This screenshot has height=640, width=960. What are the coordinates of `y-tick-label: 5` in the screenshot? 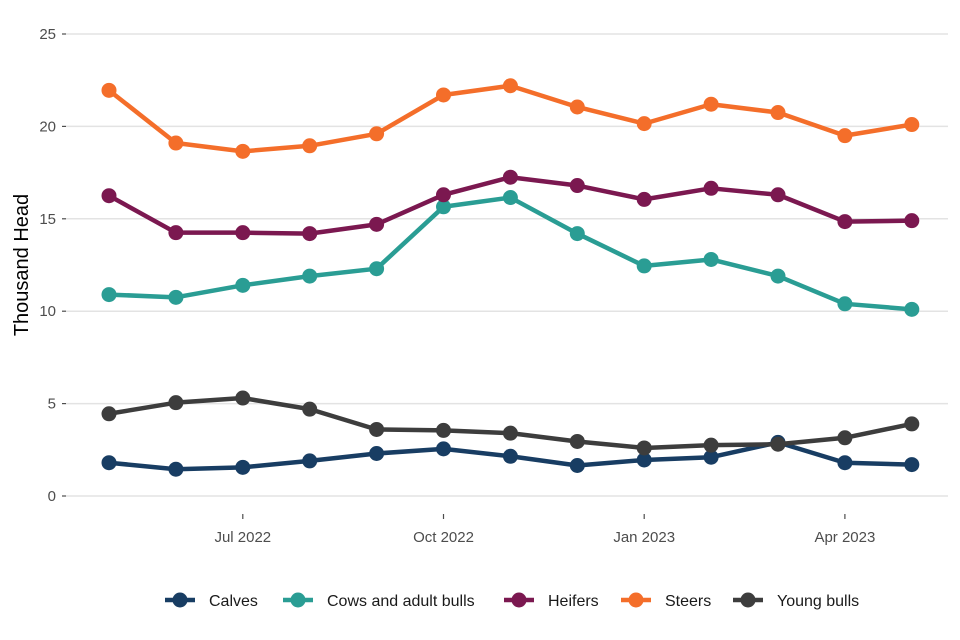 It's located at (52, 404).